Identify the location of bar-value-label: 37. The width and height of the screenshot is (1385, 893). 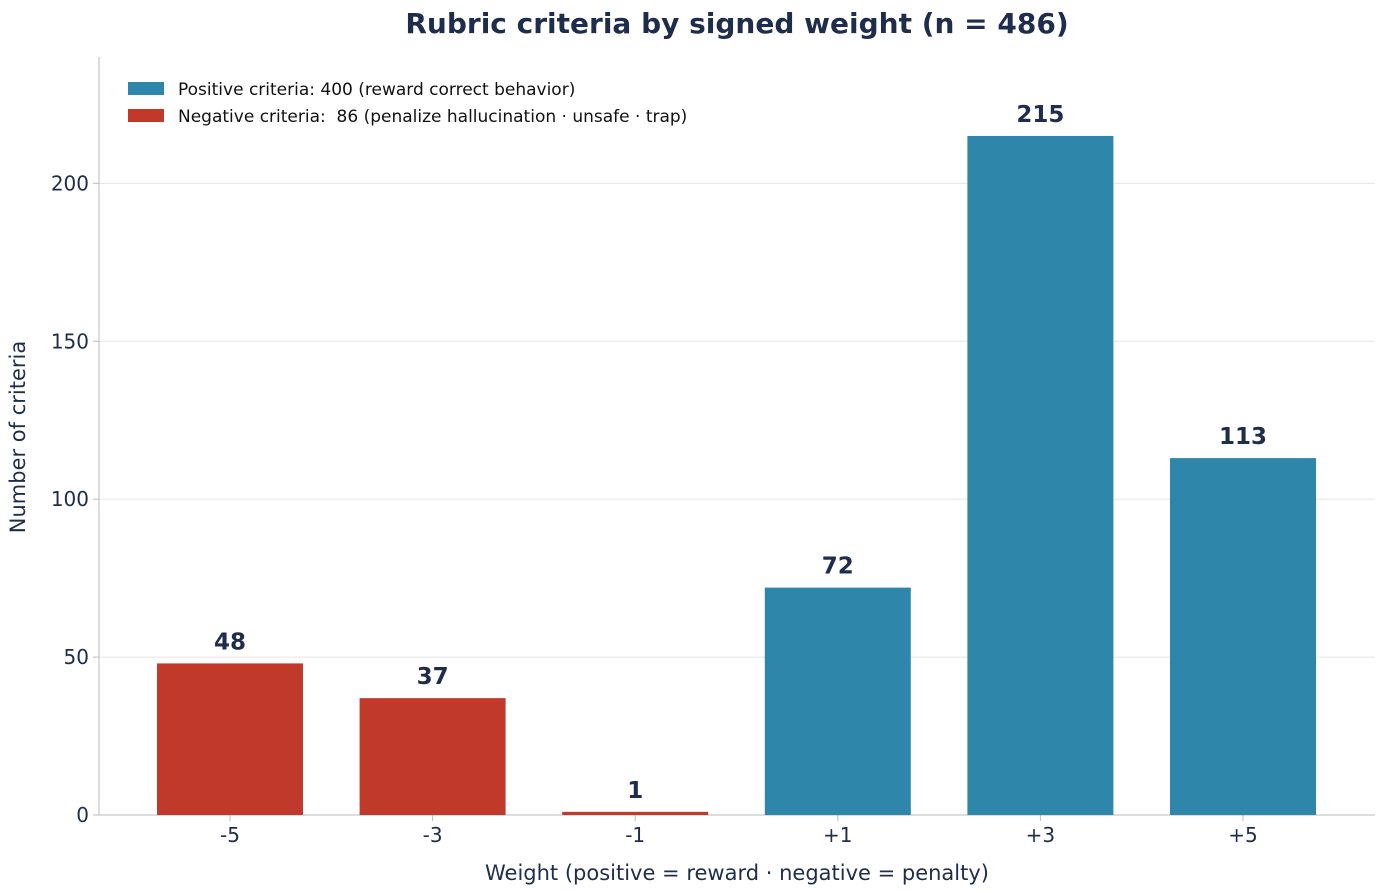
(433, 677).